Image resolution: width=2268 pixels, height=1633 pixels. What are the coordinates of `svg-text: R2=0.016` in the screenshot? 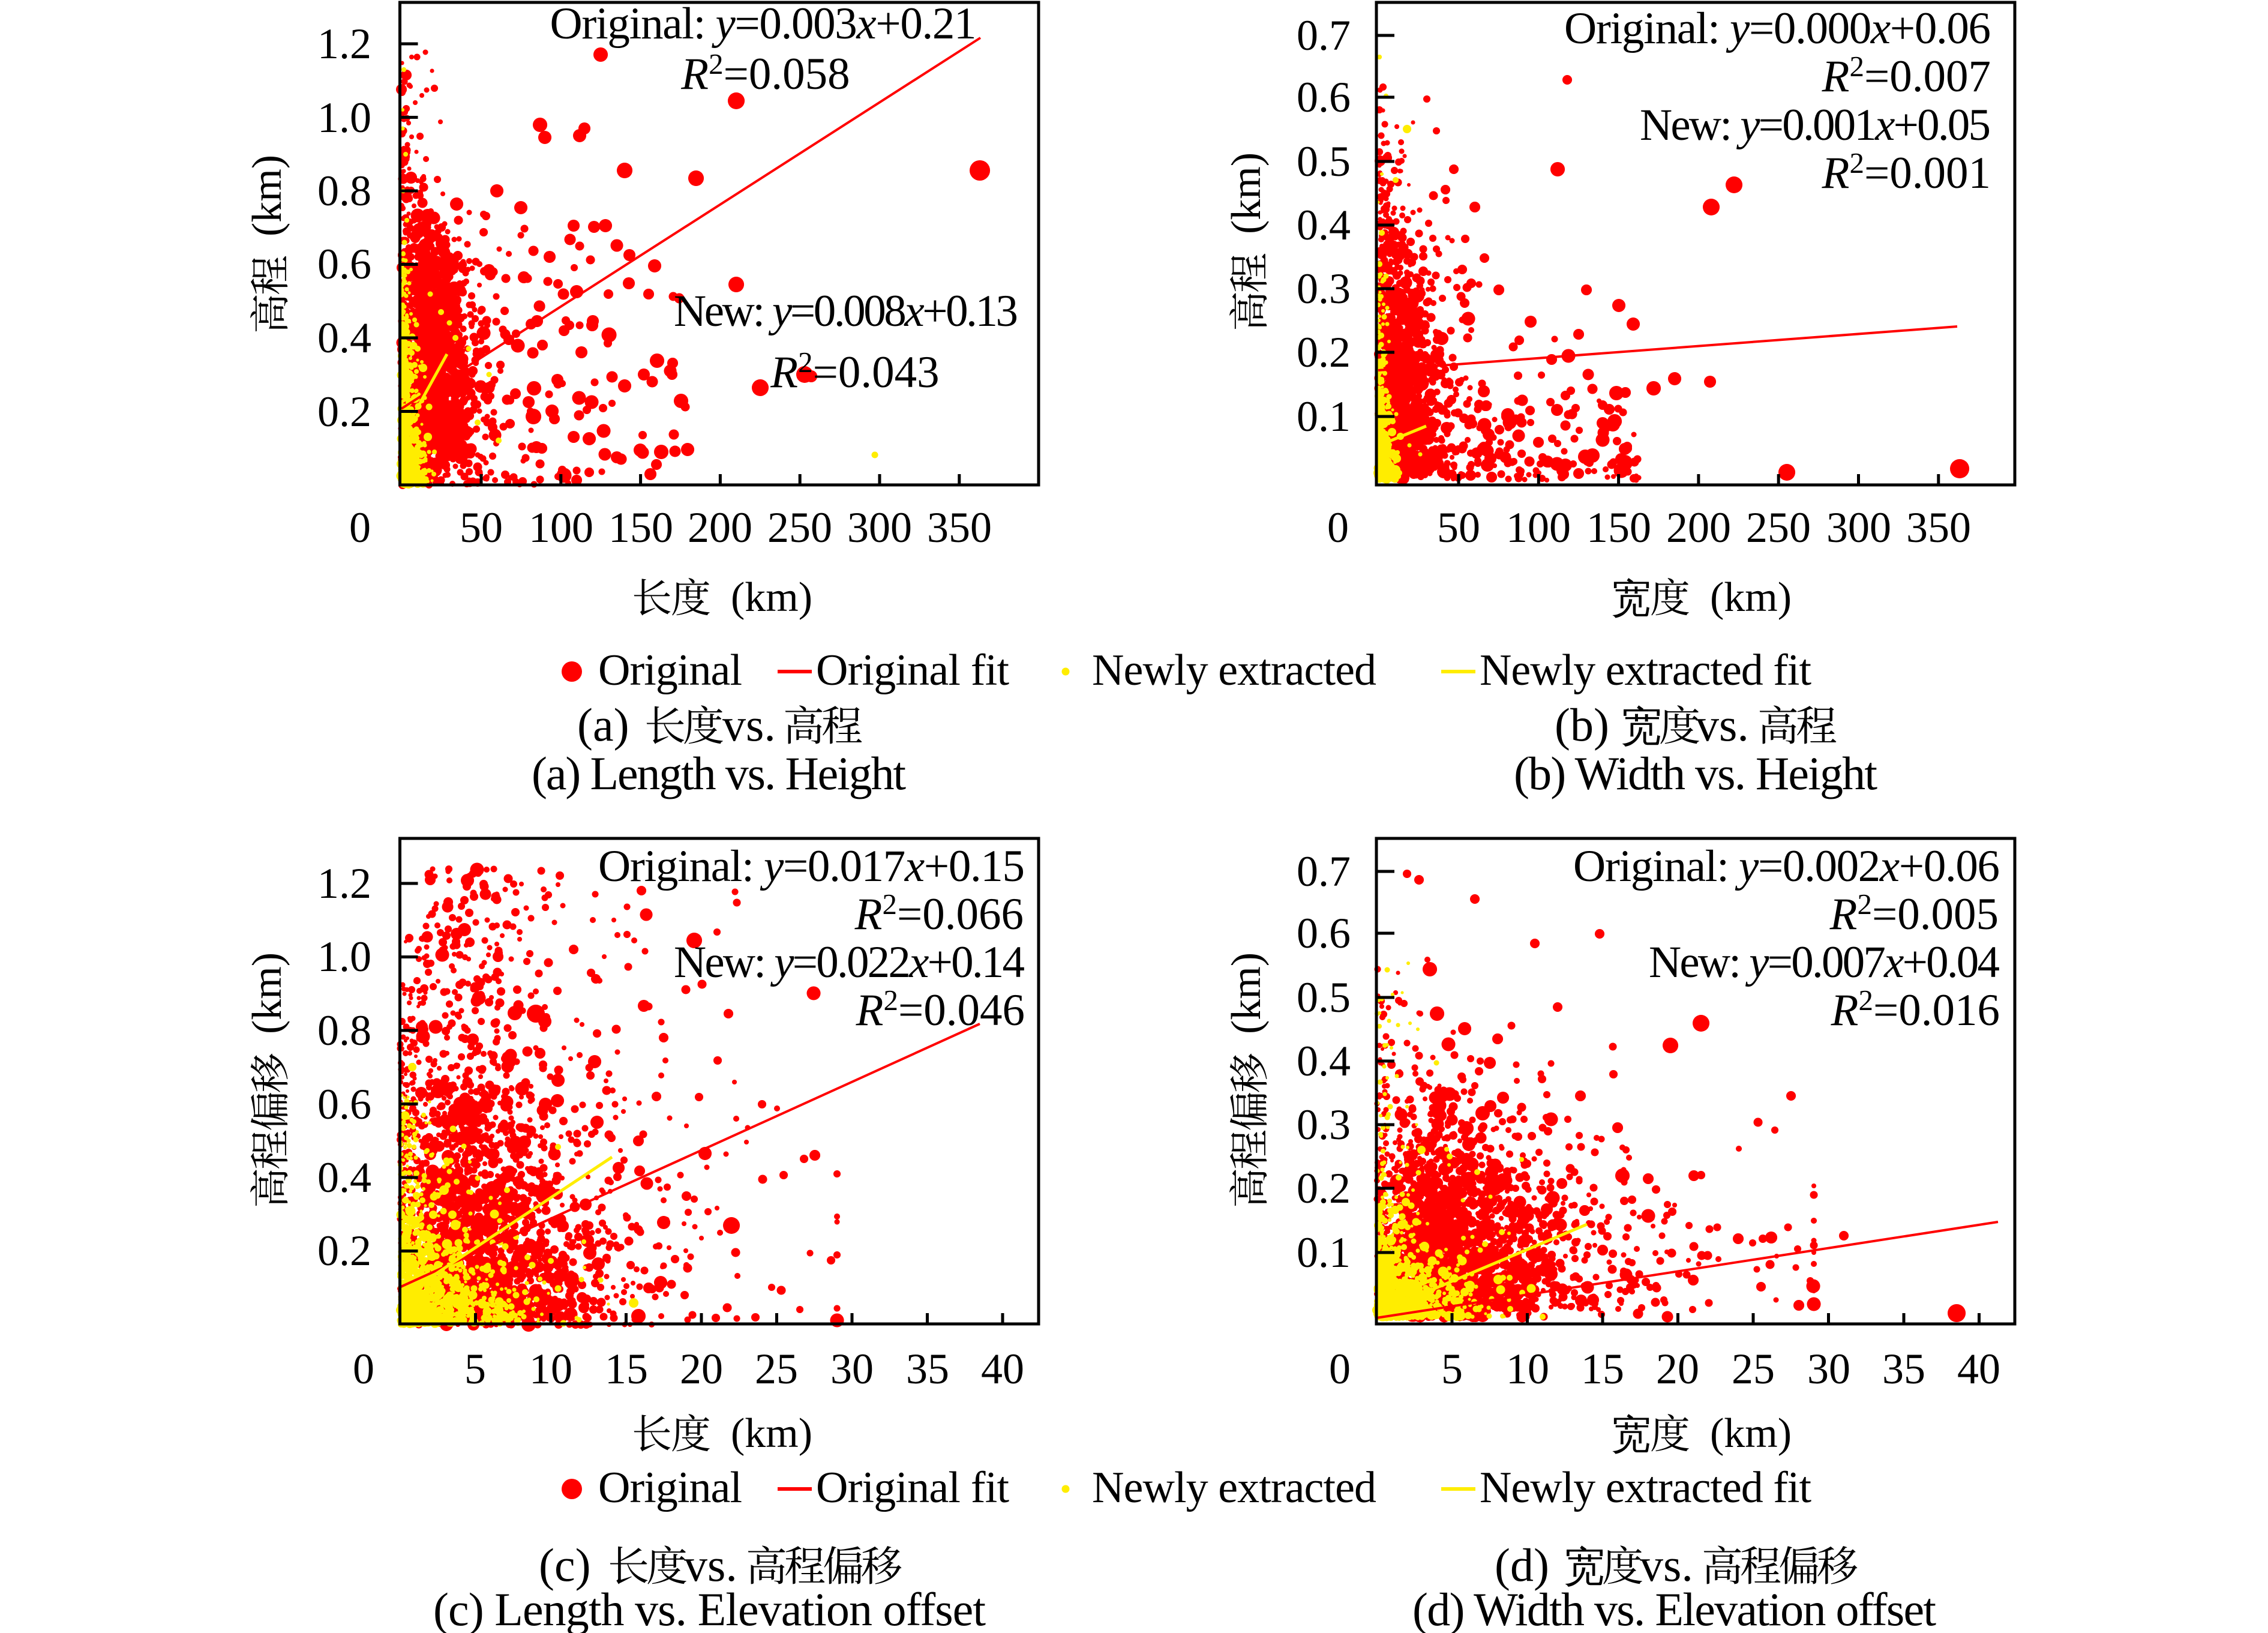 It's located at (1915, 1009).